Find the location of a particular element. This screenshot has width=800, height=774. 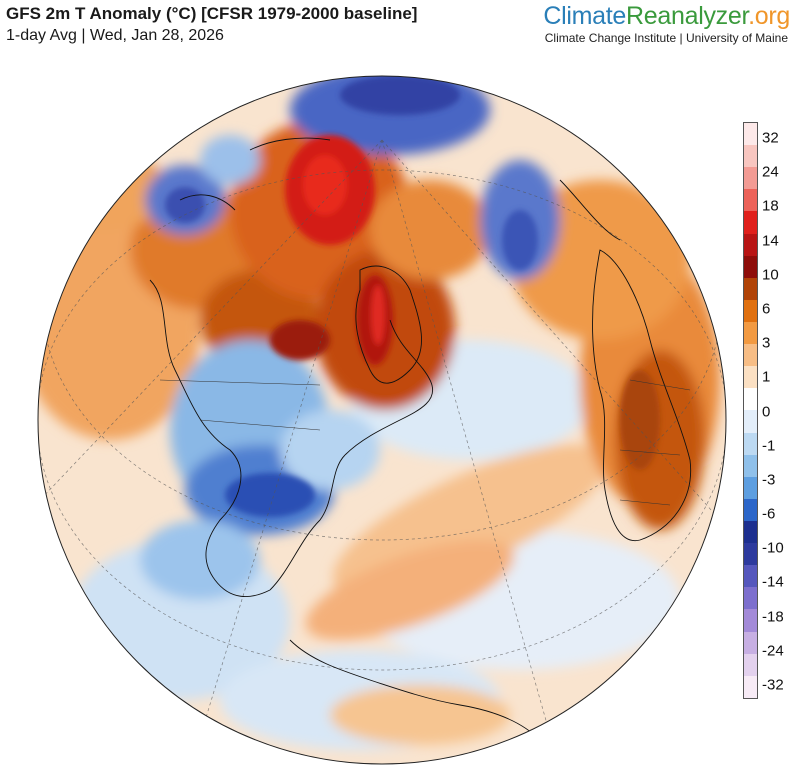

borders is located at coordinates (425, 442).